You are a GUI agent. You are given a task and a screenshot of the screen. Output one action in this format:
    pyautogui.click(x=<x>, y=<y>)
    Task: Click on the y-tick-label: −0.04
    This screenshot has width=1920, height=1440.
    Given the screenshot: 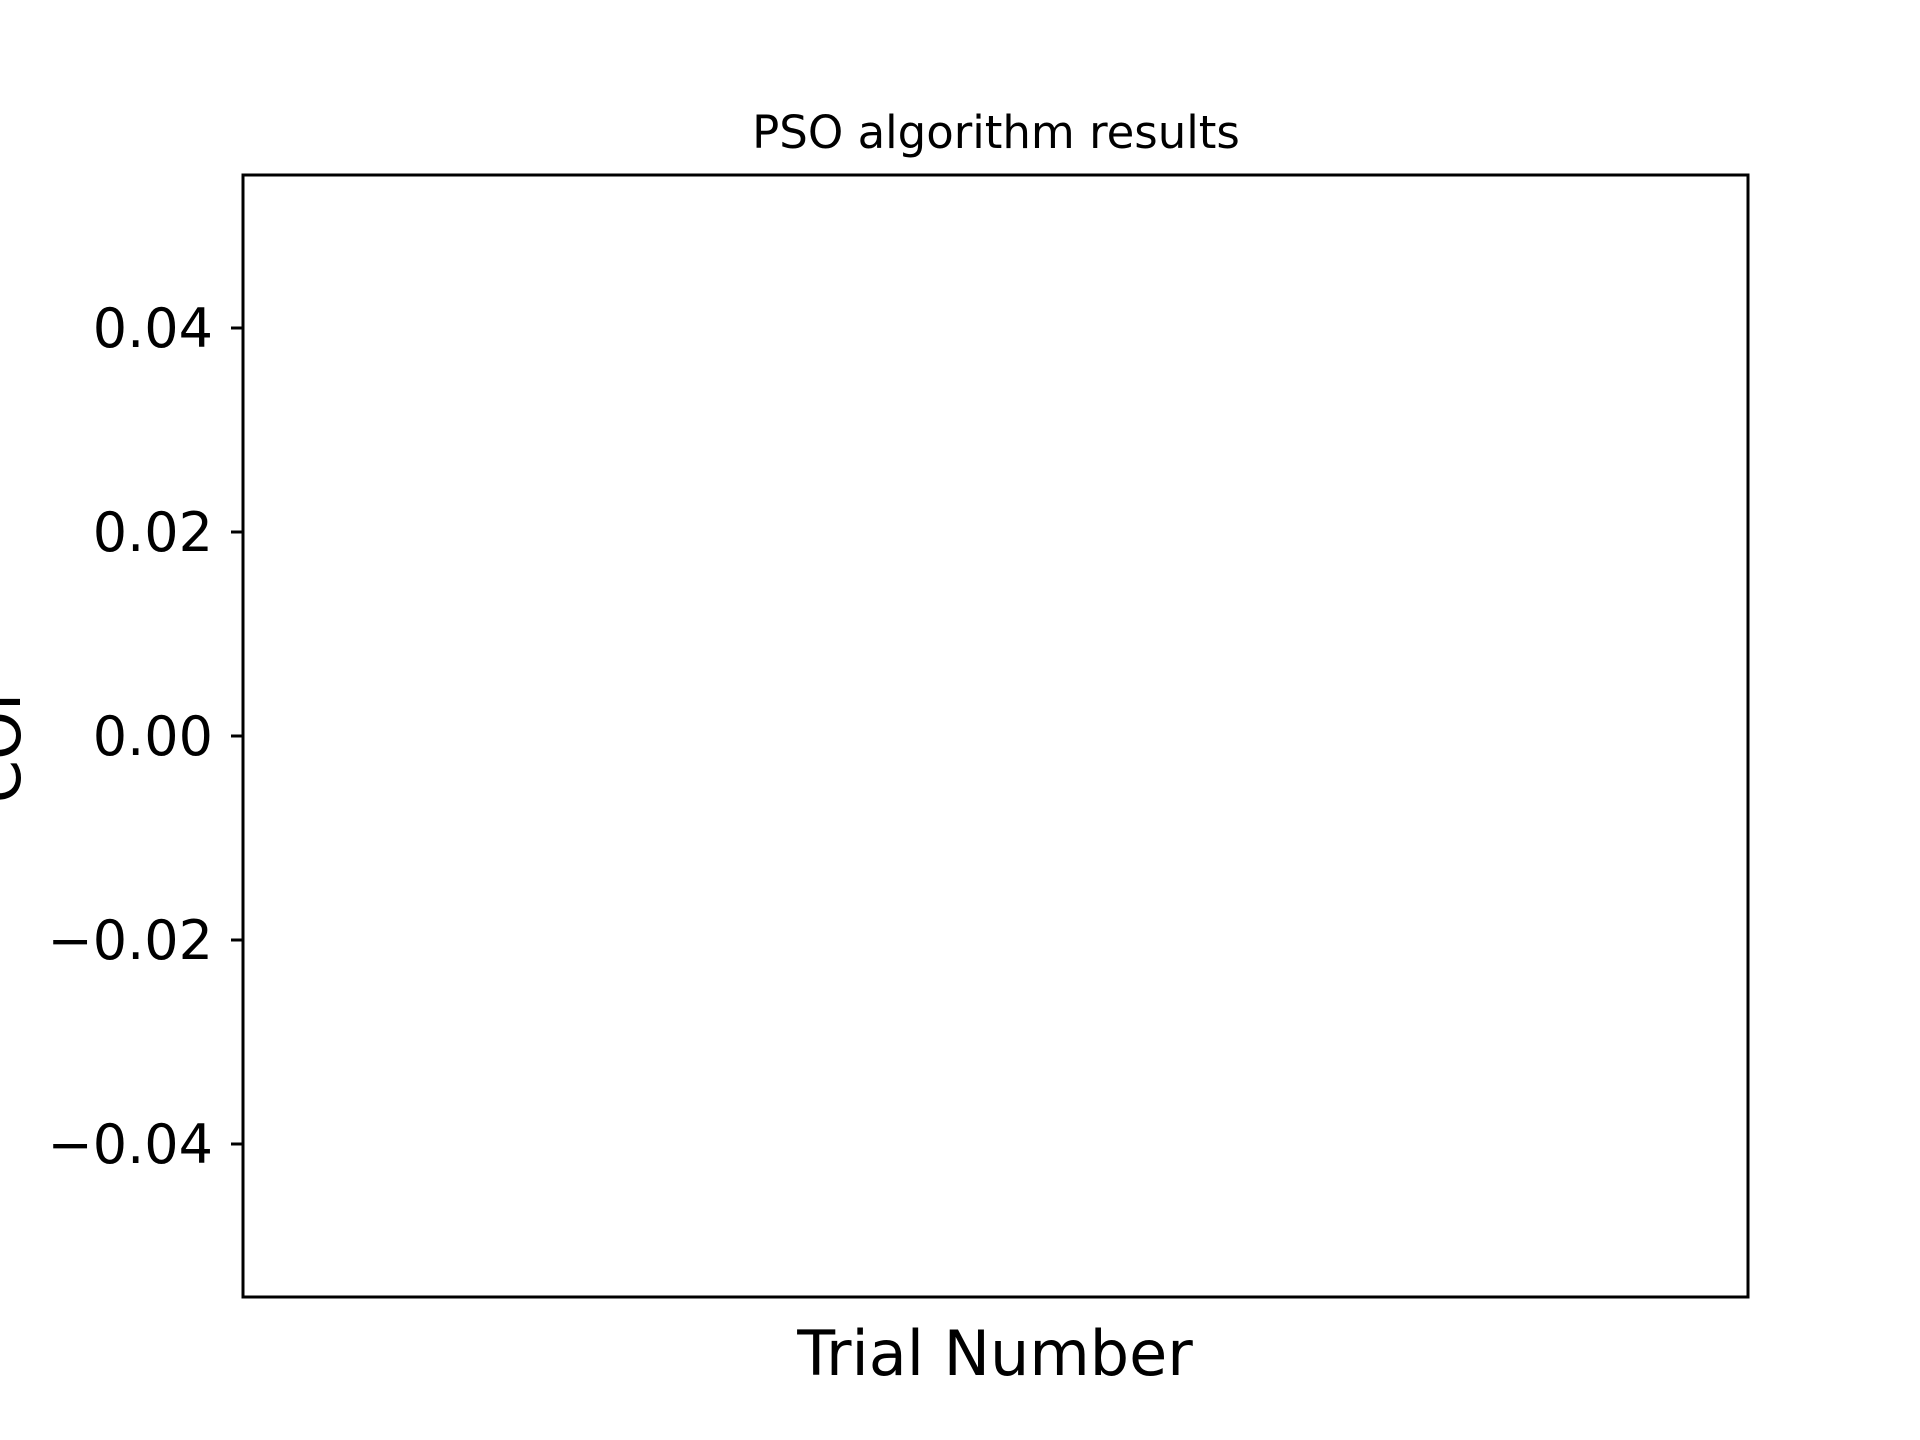 What is the action you would take?
    pyautogui.click(x=130, y=1144)
    